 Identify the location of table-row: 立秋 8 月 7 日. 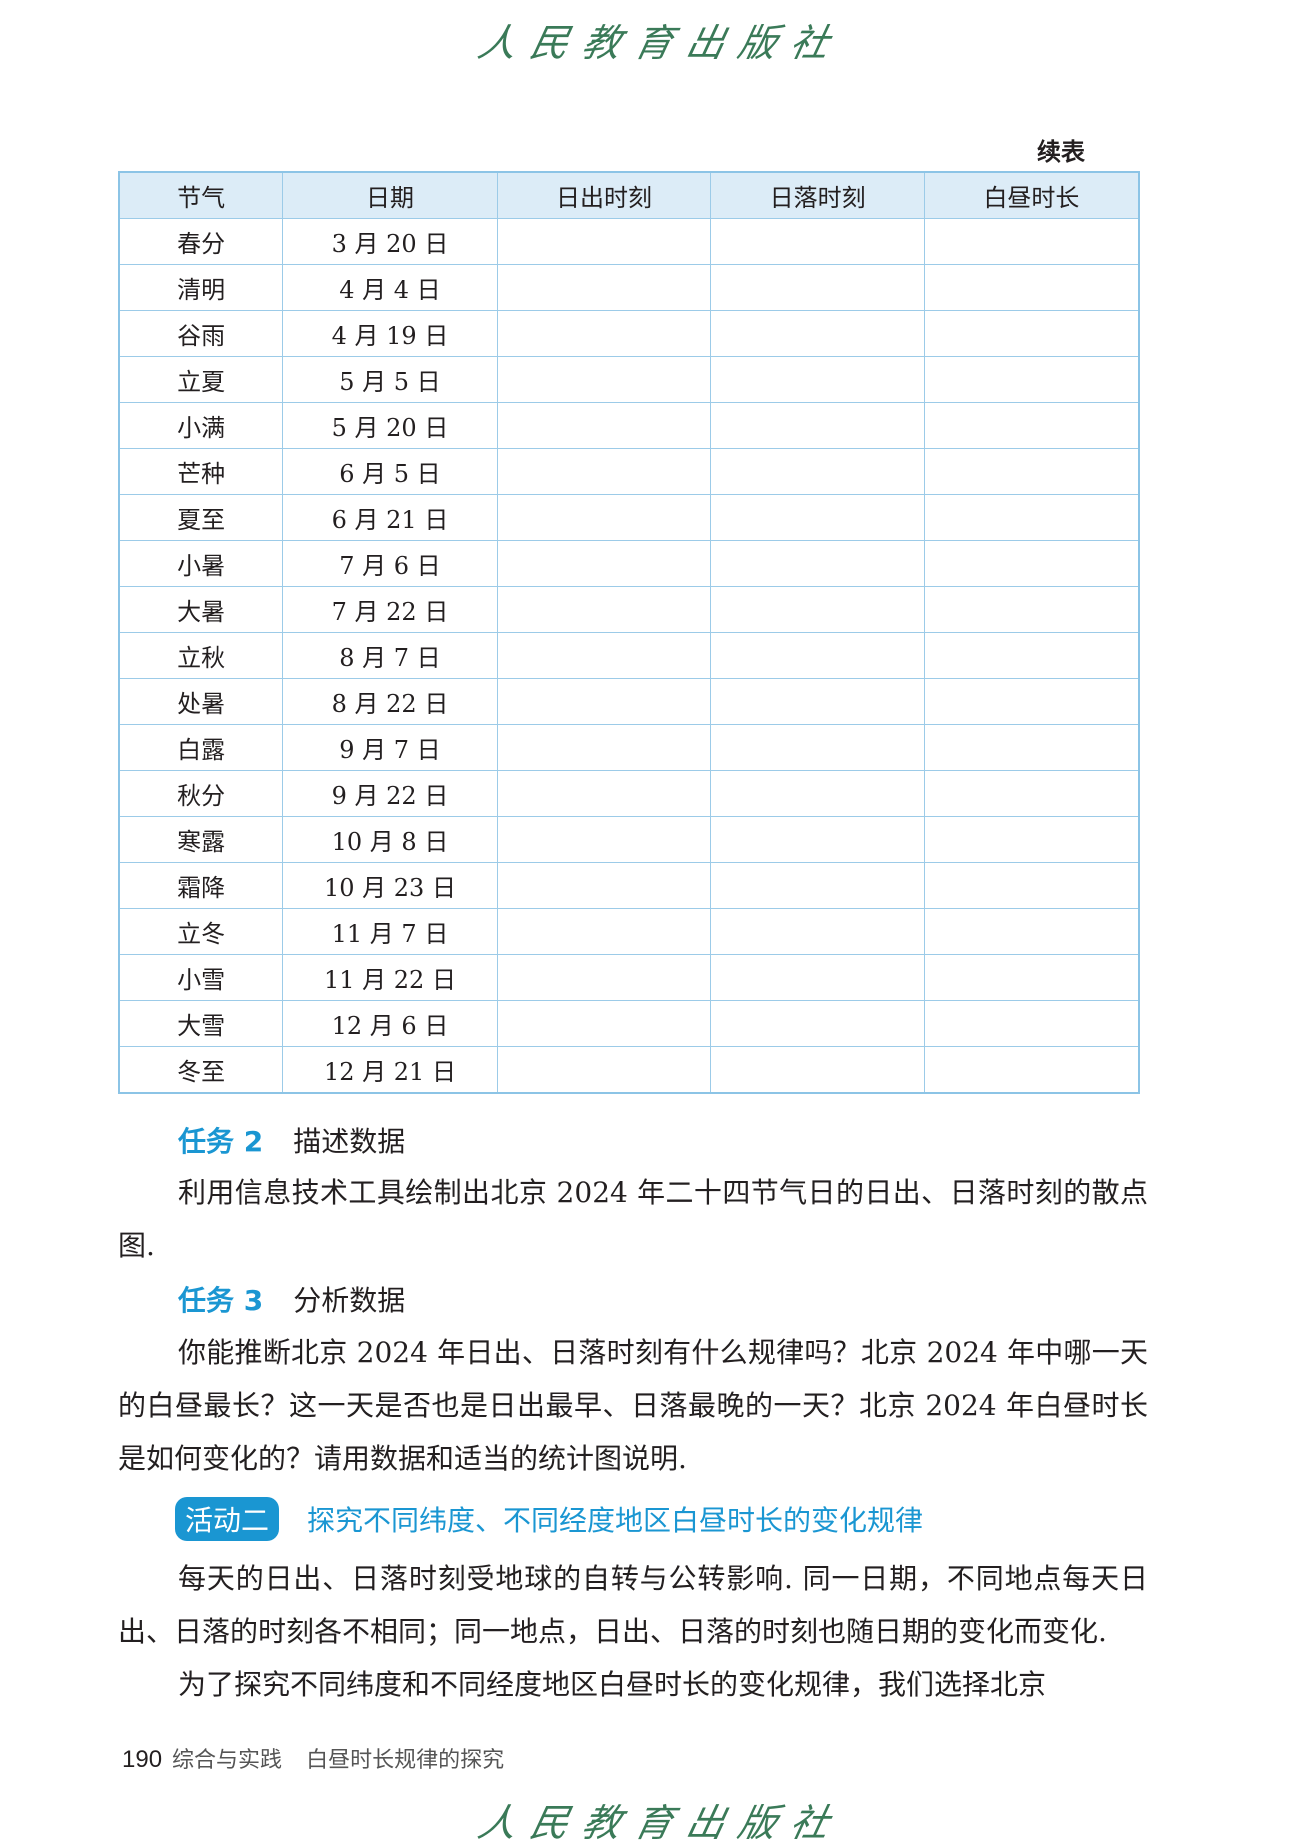
(629, 655).